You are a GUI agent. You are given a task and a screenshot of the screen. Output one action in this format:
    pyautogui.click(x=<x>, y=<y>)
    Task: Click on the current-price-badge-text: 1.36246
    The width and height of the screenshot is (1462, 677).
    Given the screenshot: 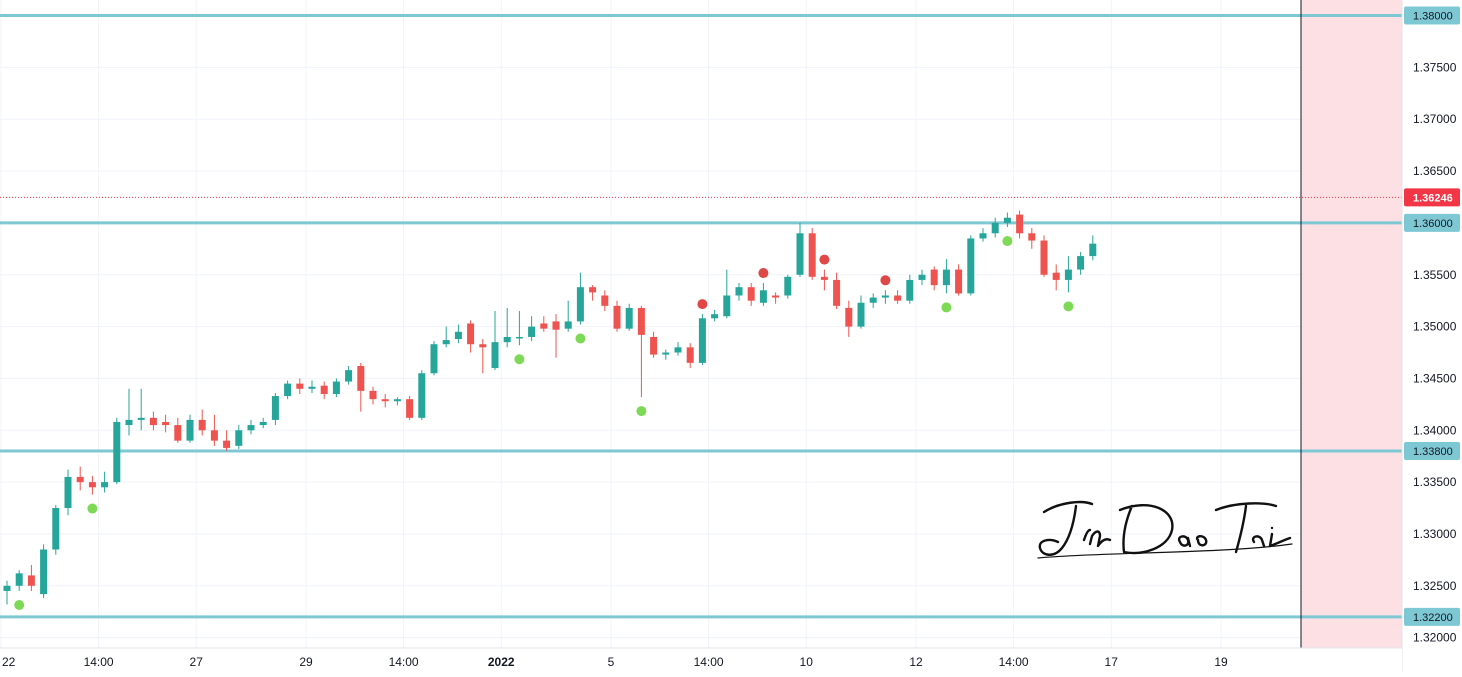 What is the action you would take?
    pyautogui.click(x=1433, y=198)
    